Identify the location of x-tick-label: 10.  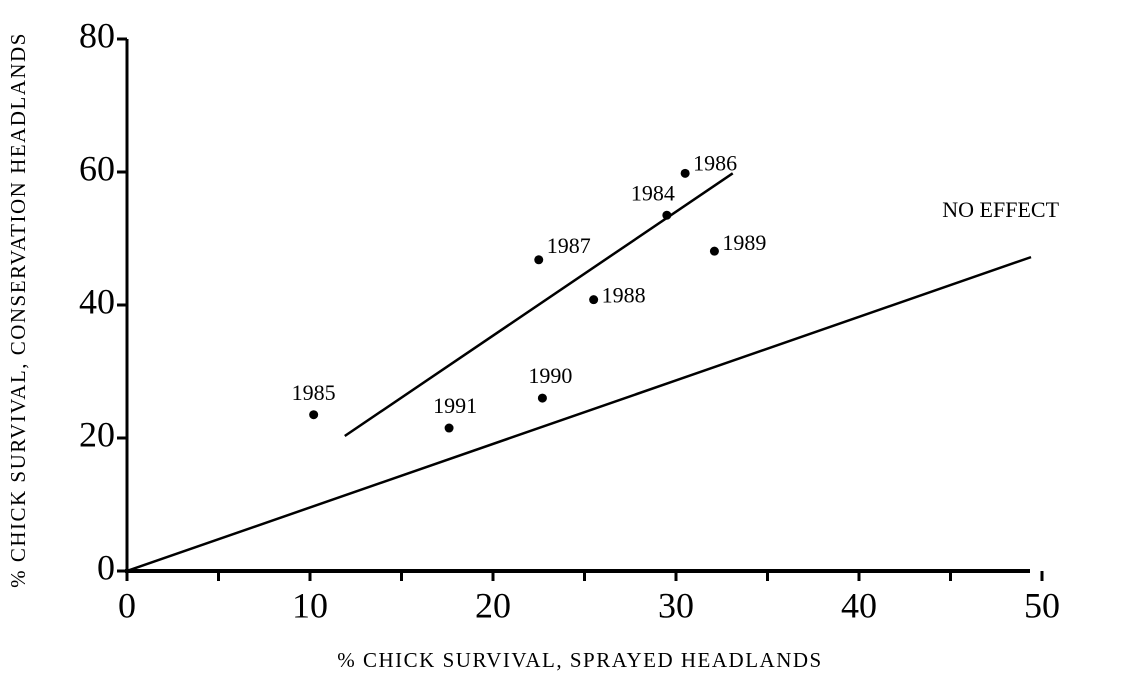
(310, 605).